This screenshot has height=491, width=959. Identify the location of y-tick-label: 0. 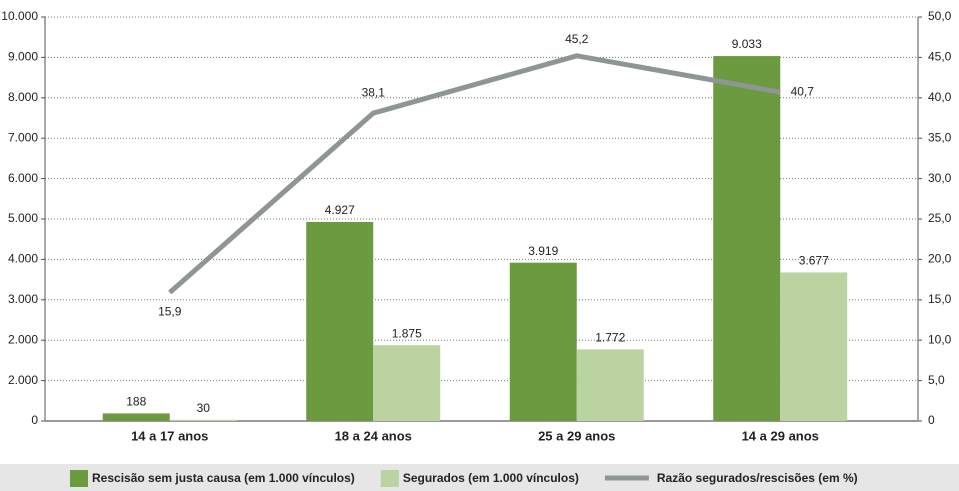
(34, 420).